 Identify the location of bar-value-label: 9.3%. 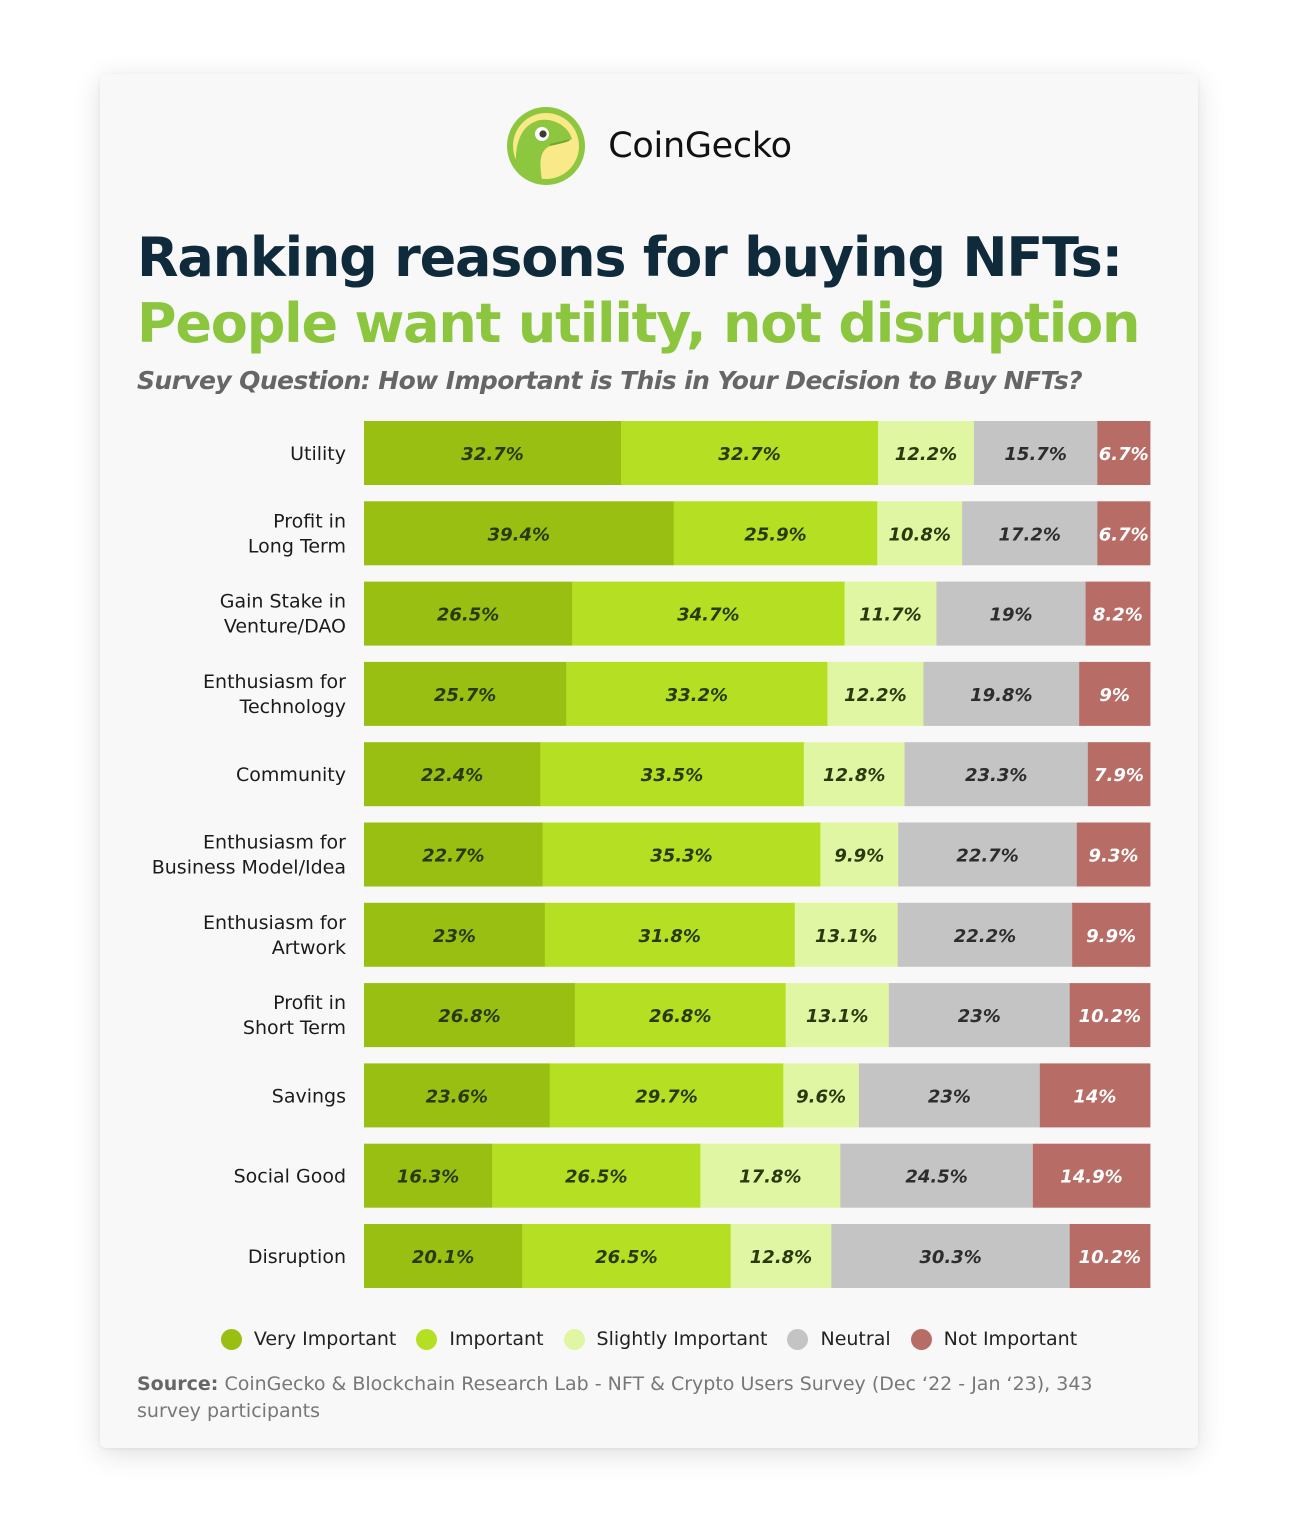
(1113, 856).